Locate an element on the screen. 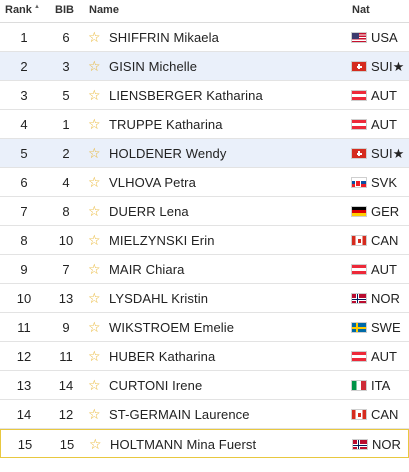 The image size is (409, 472). athlete-name-link: TRUPPE Katharina is located at coordinates (166, 124).